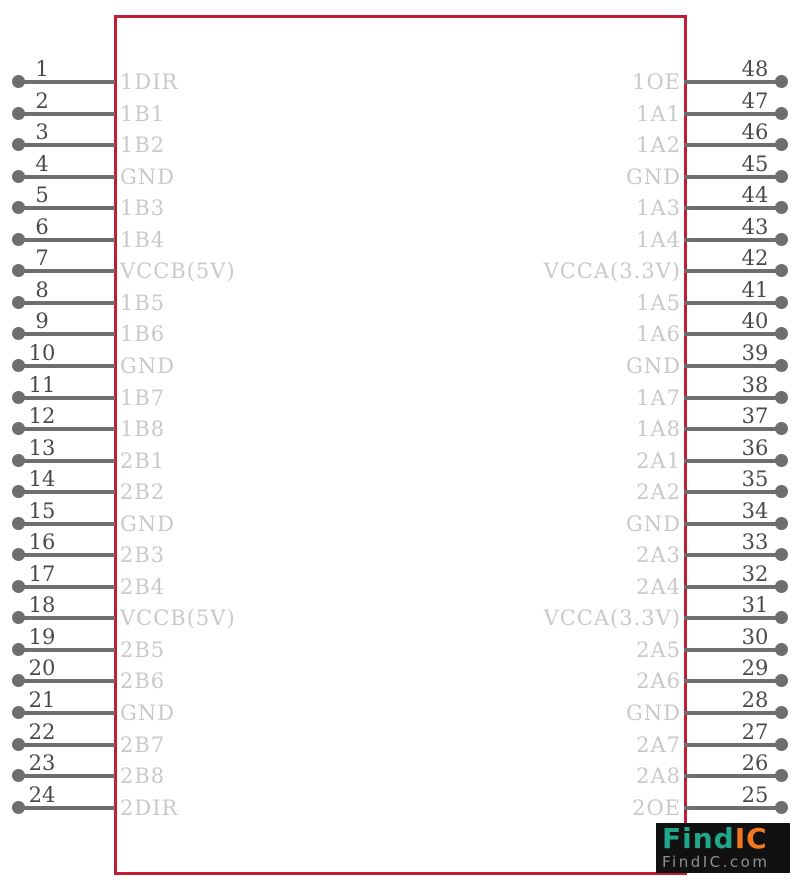 This screenshot has height=894, width=800. Describe the element at coordinates (143, 681) in the screenshot. I see `pin-label: 2B6` at that location.